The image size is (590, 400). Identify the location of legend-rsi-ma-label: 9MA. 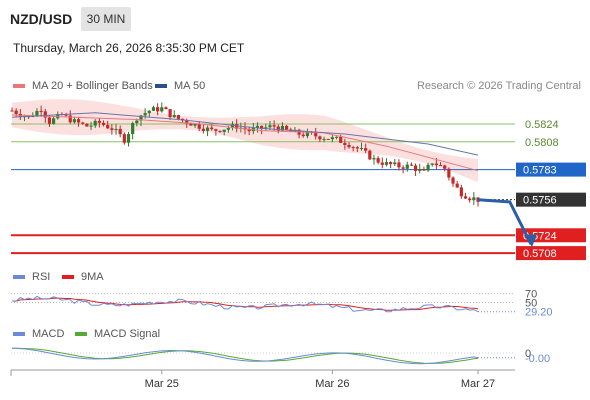
(92, 277).